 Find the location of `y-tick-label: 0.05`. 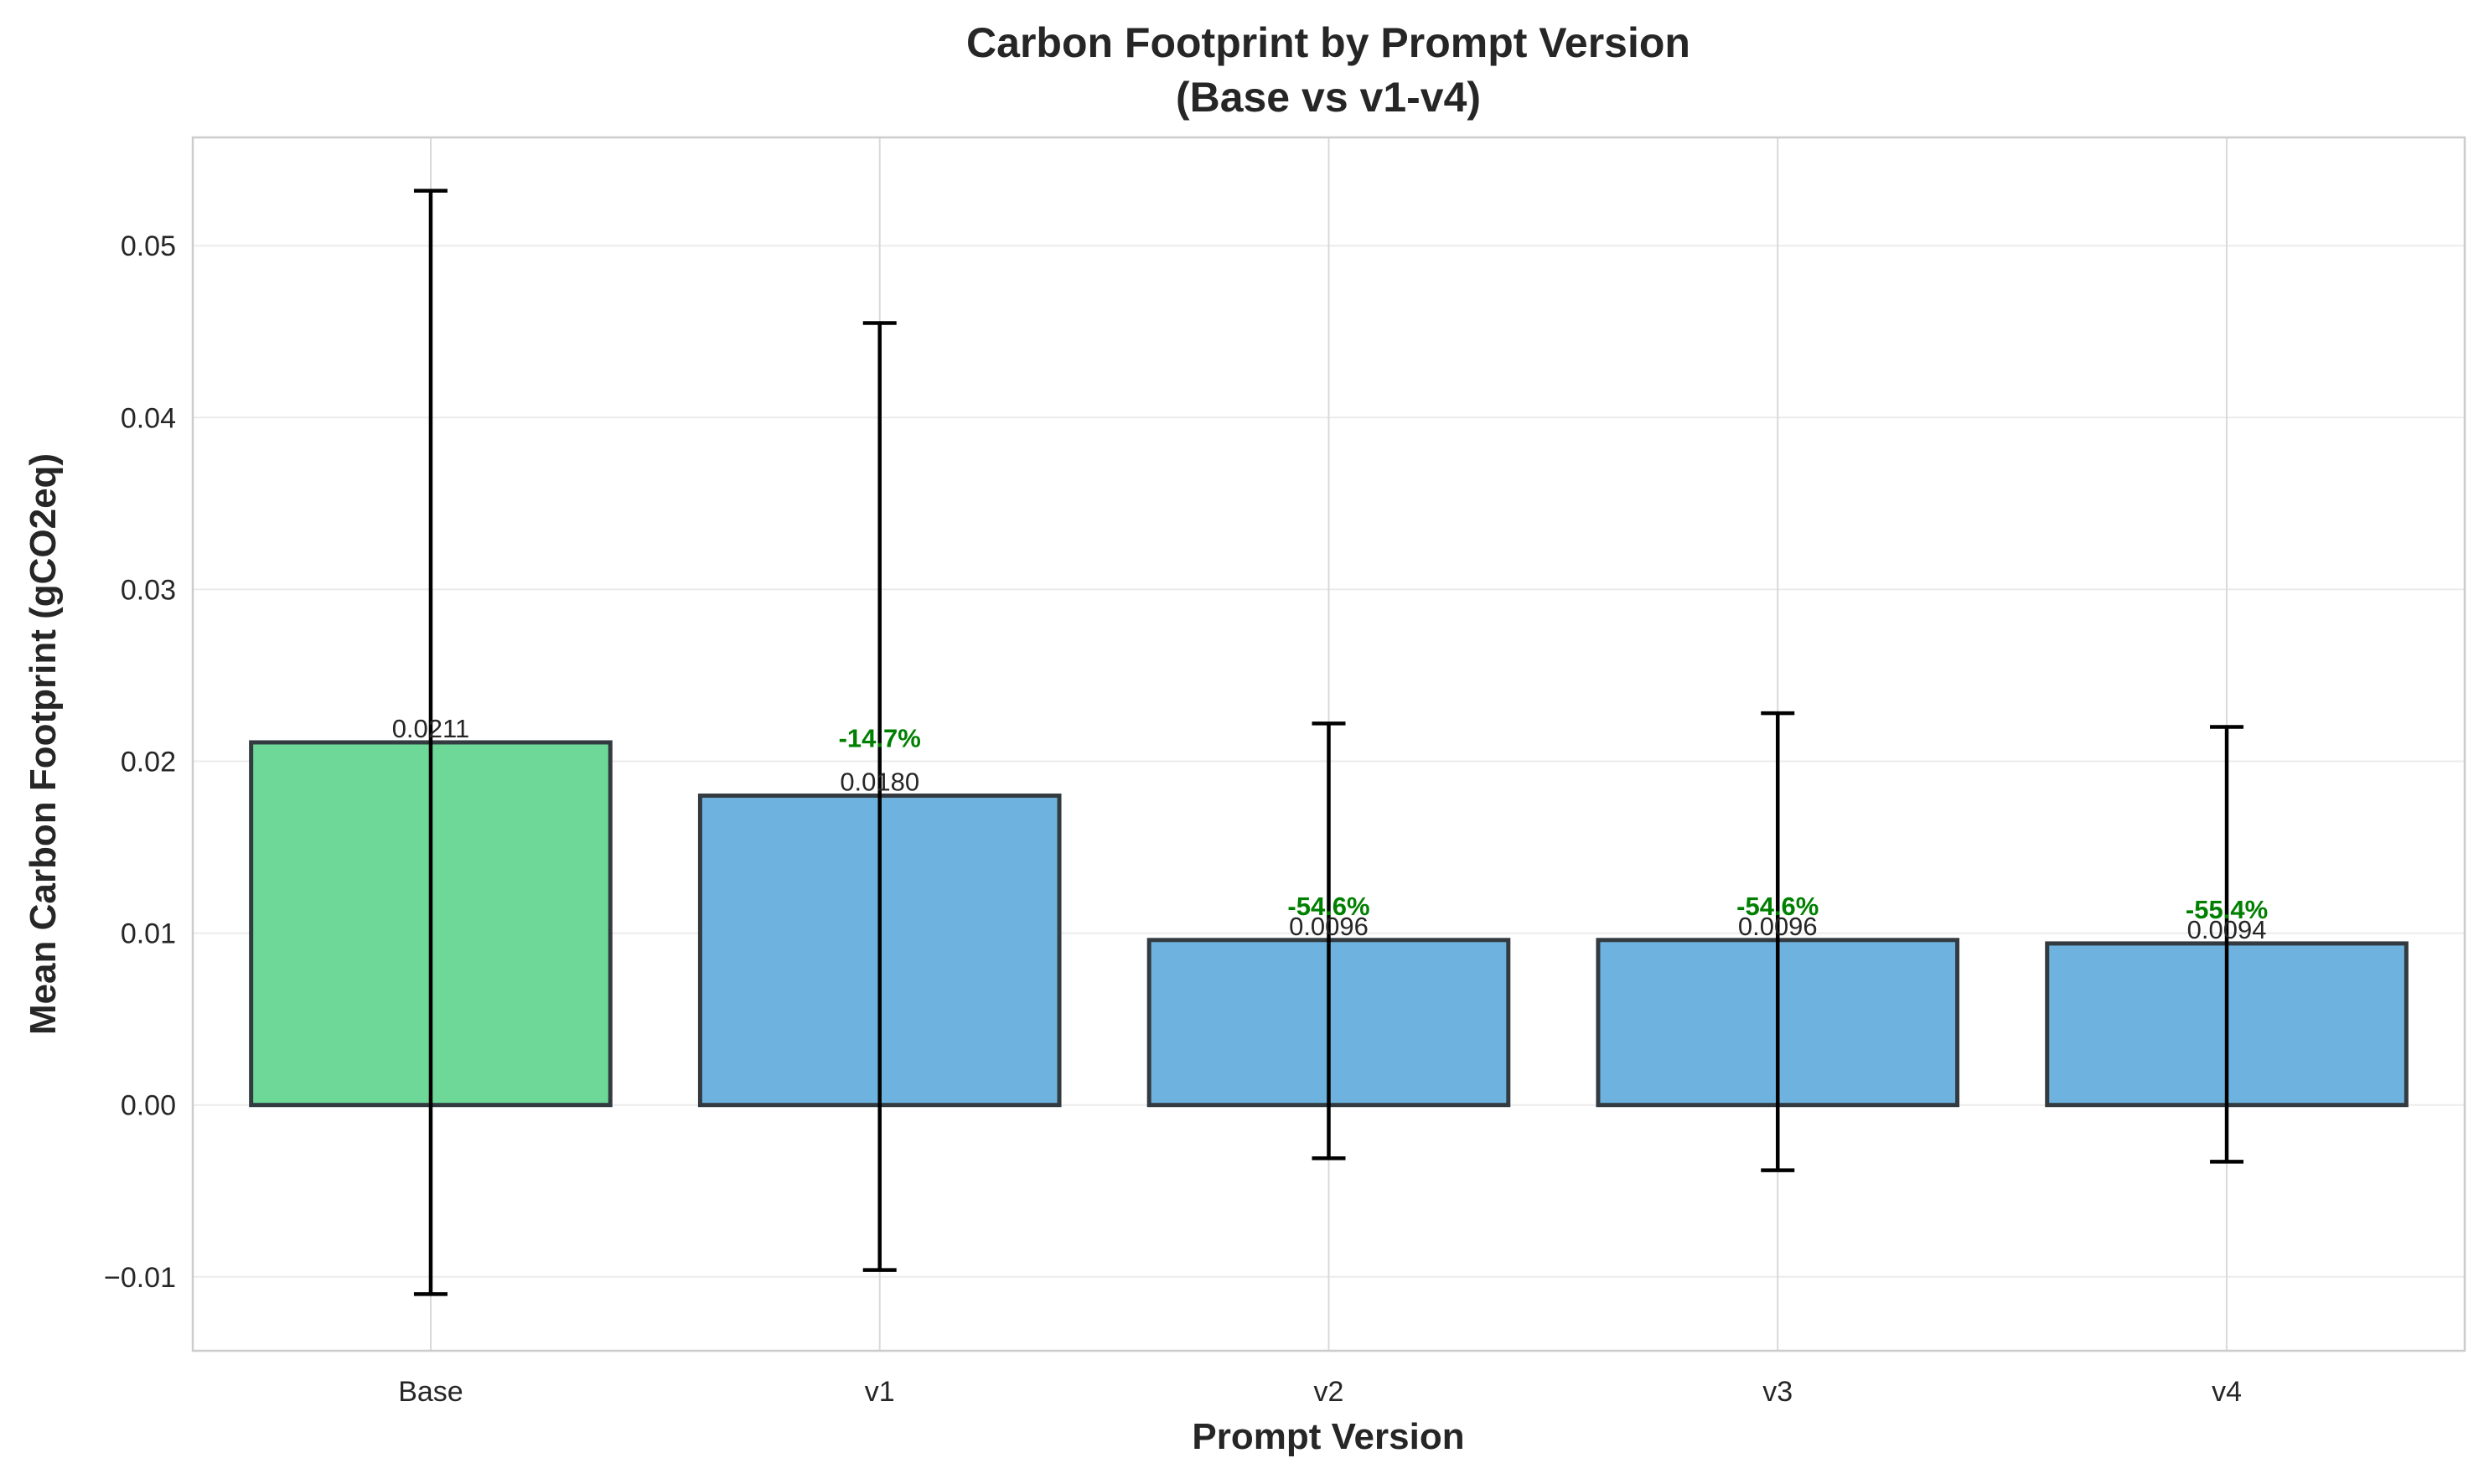

y-tick-label: 0.05 is located at coordinates (148, 246).